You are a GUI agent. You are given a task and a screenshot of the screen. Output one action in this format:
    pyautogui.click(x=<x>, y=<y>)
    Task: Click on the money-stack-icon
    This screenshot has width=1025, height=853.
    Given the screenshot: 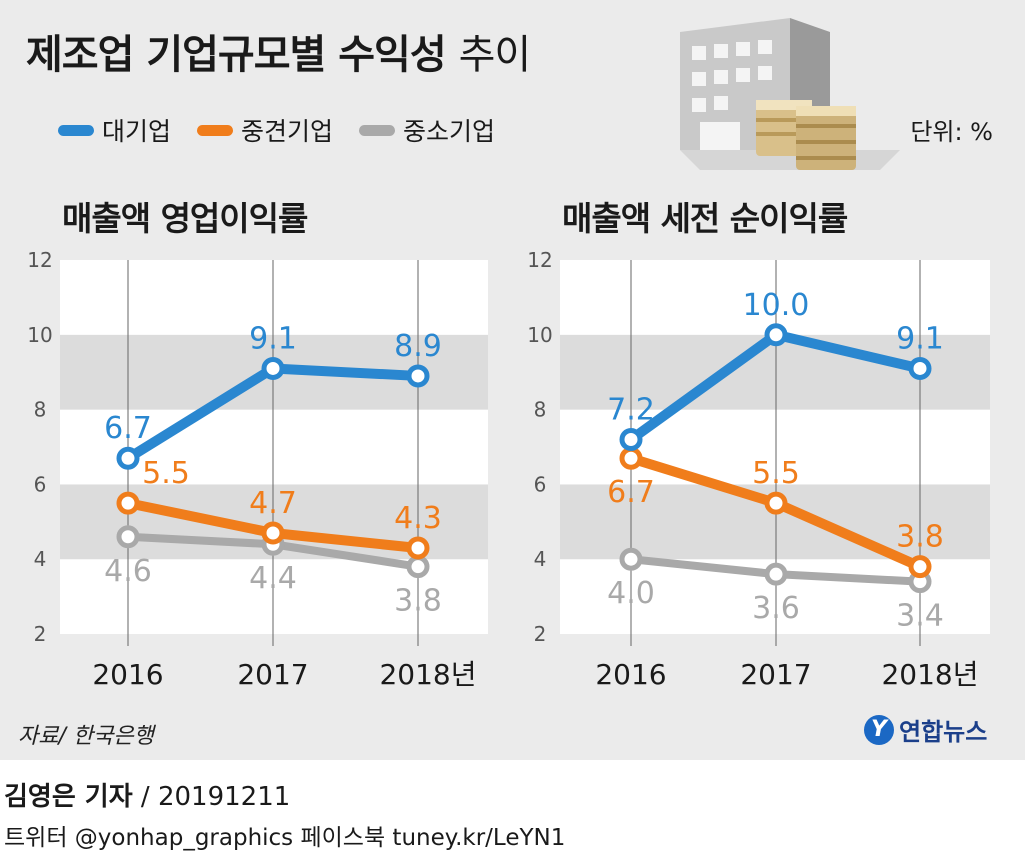 What is the action you would take?
    pyautogui.click(x=806, y=135)
    